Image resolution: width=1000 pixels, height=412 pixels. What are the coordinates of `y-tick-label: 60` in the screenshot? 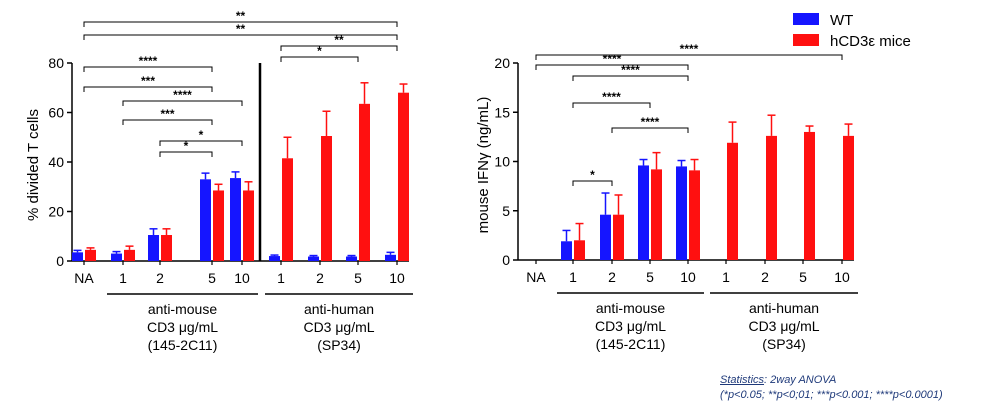 It's located at (56, 113).